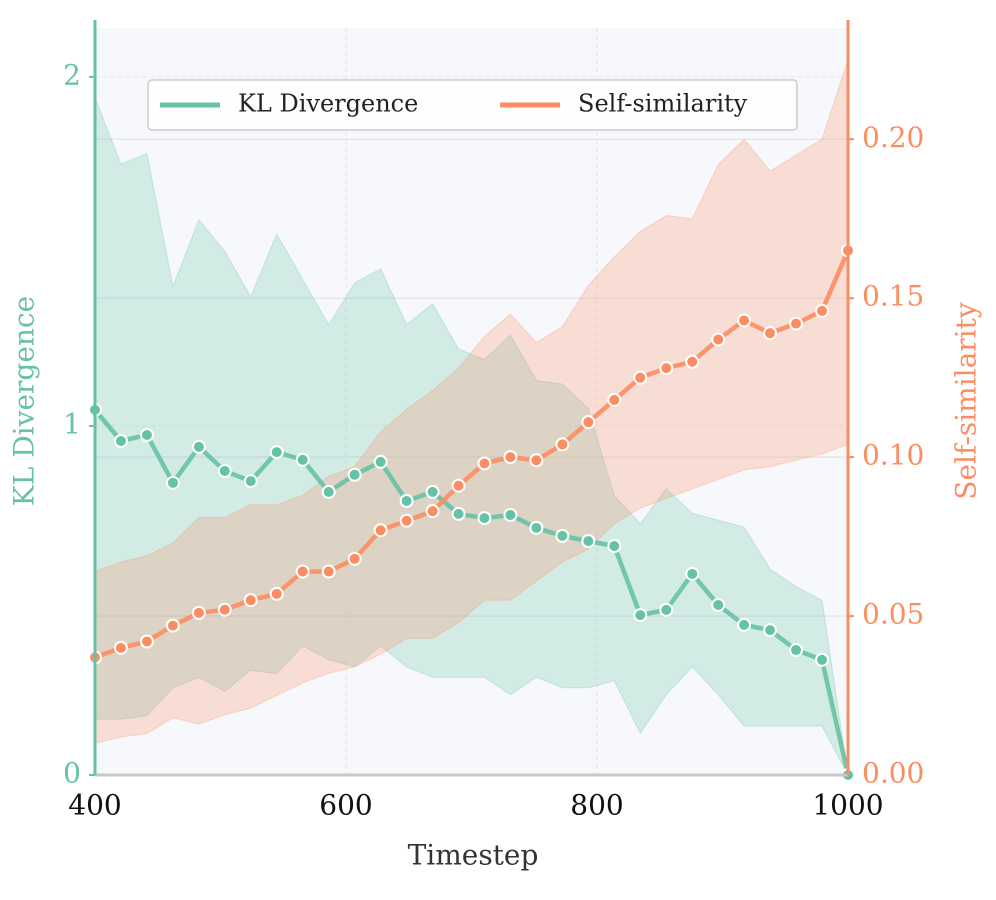 The width and height of the screenshot is (996, 900). I want to click on y2-tick-label: 0.05, so click(893, 614).